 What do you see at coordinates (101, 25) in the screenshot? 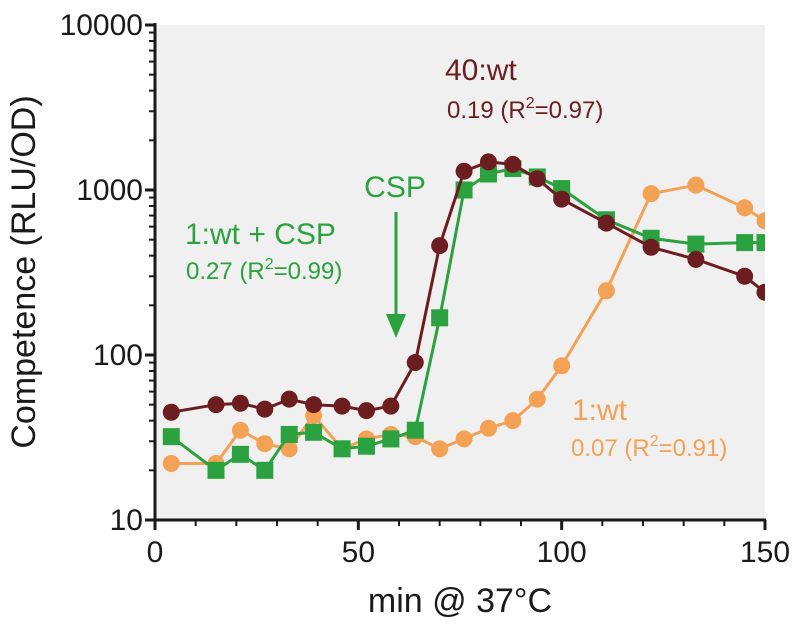
I see `y-tick-label: 10000` at bounding box center [101, 25].